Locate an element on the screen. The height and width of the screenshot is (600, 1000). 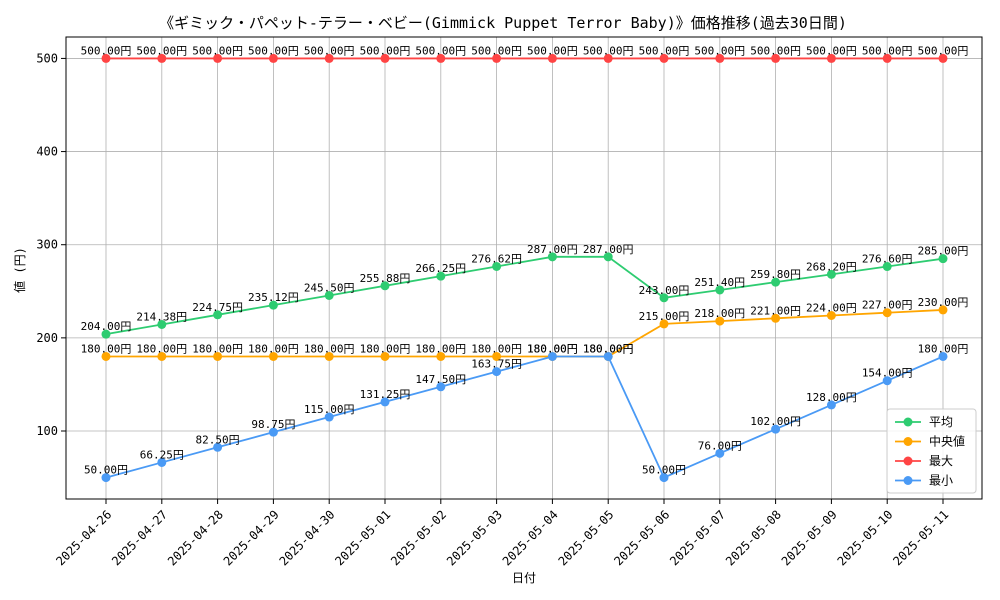
data-label: 98.75円 is located at coordinates (273, 424).